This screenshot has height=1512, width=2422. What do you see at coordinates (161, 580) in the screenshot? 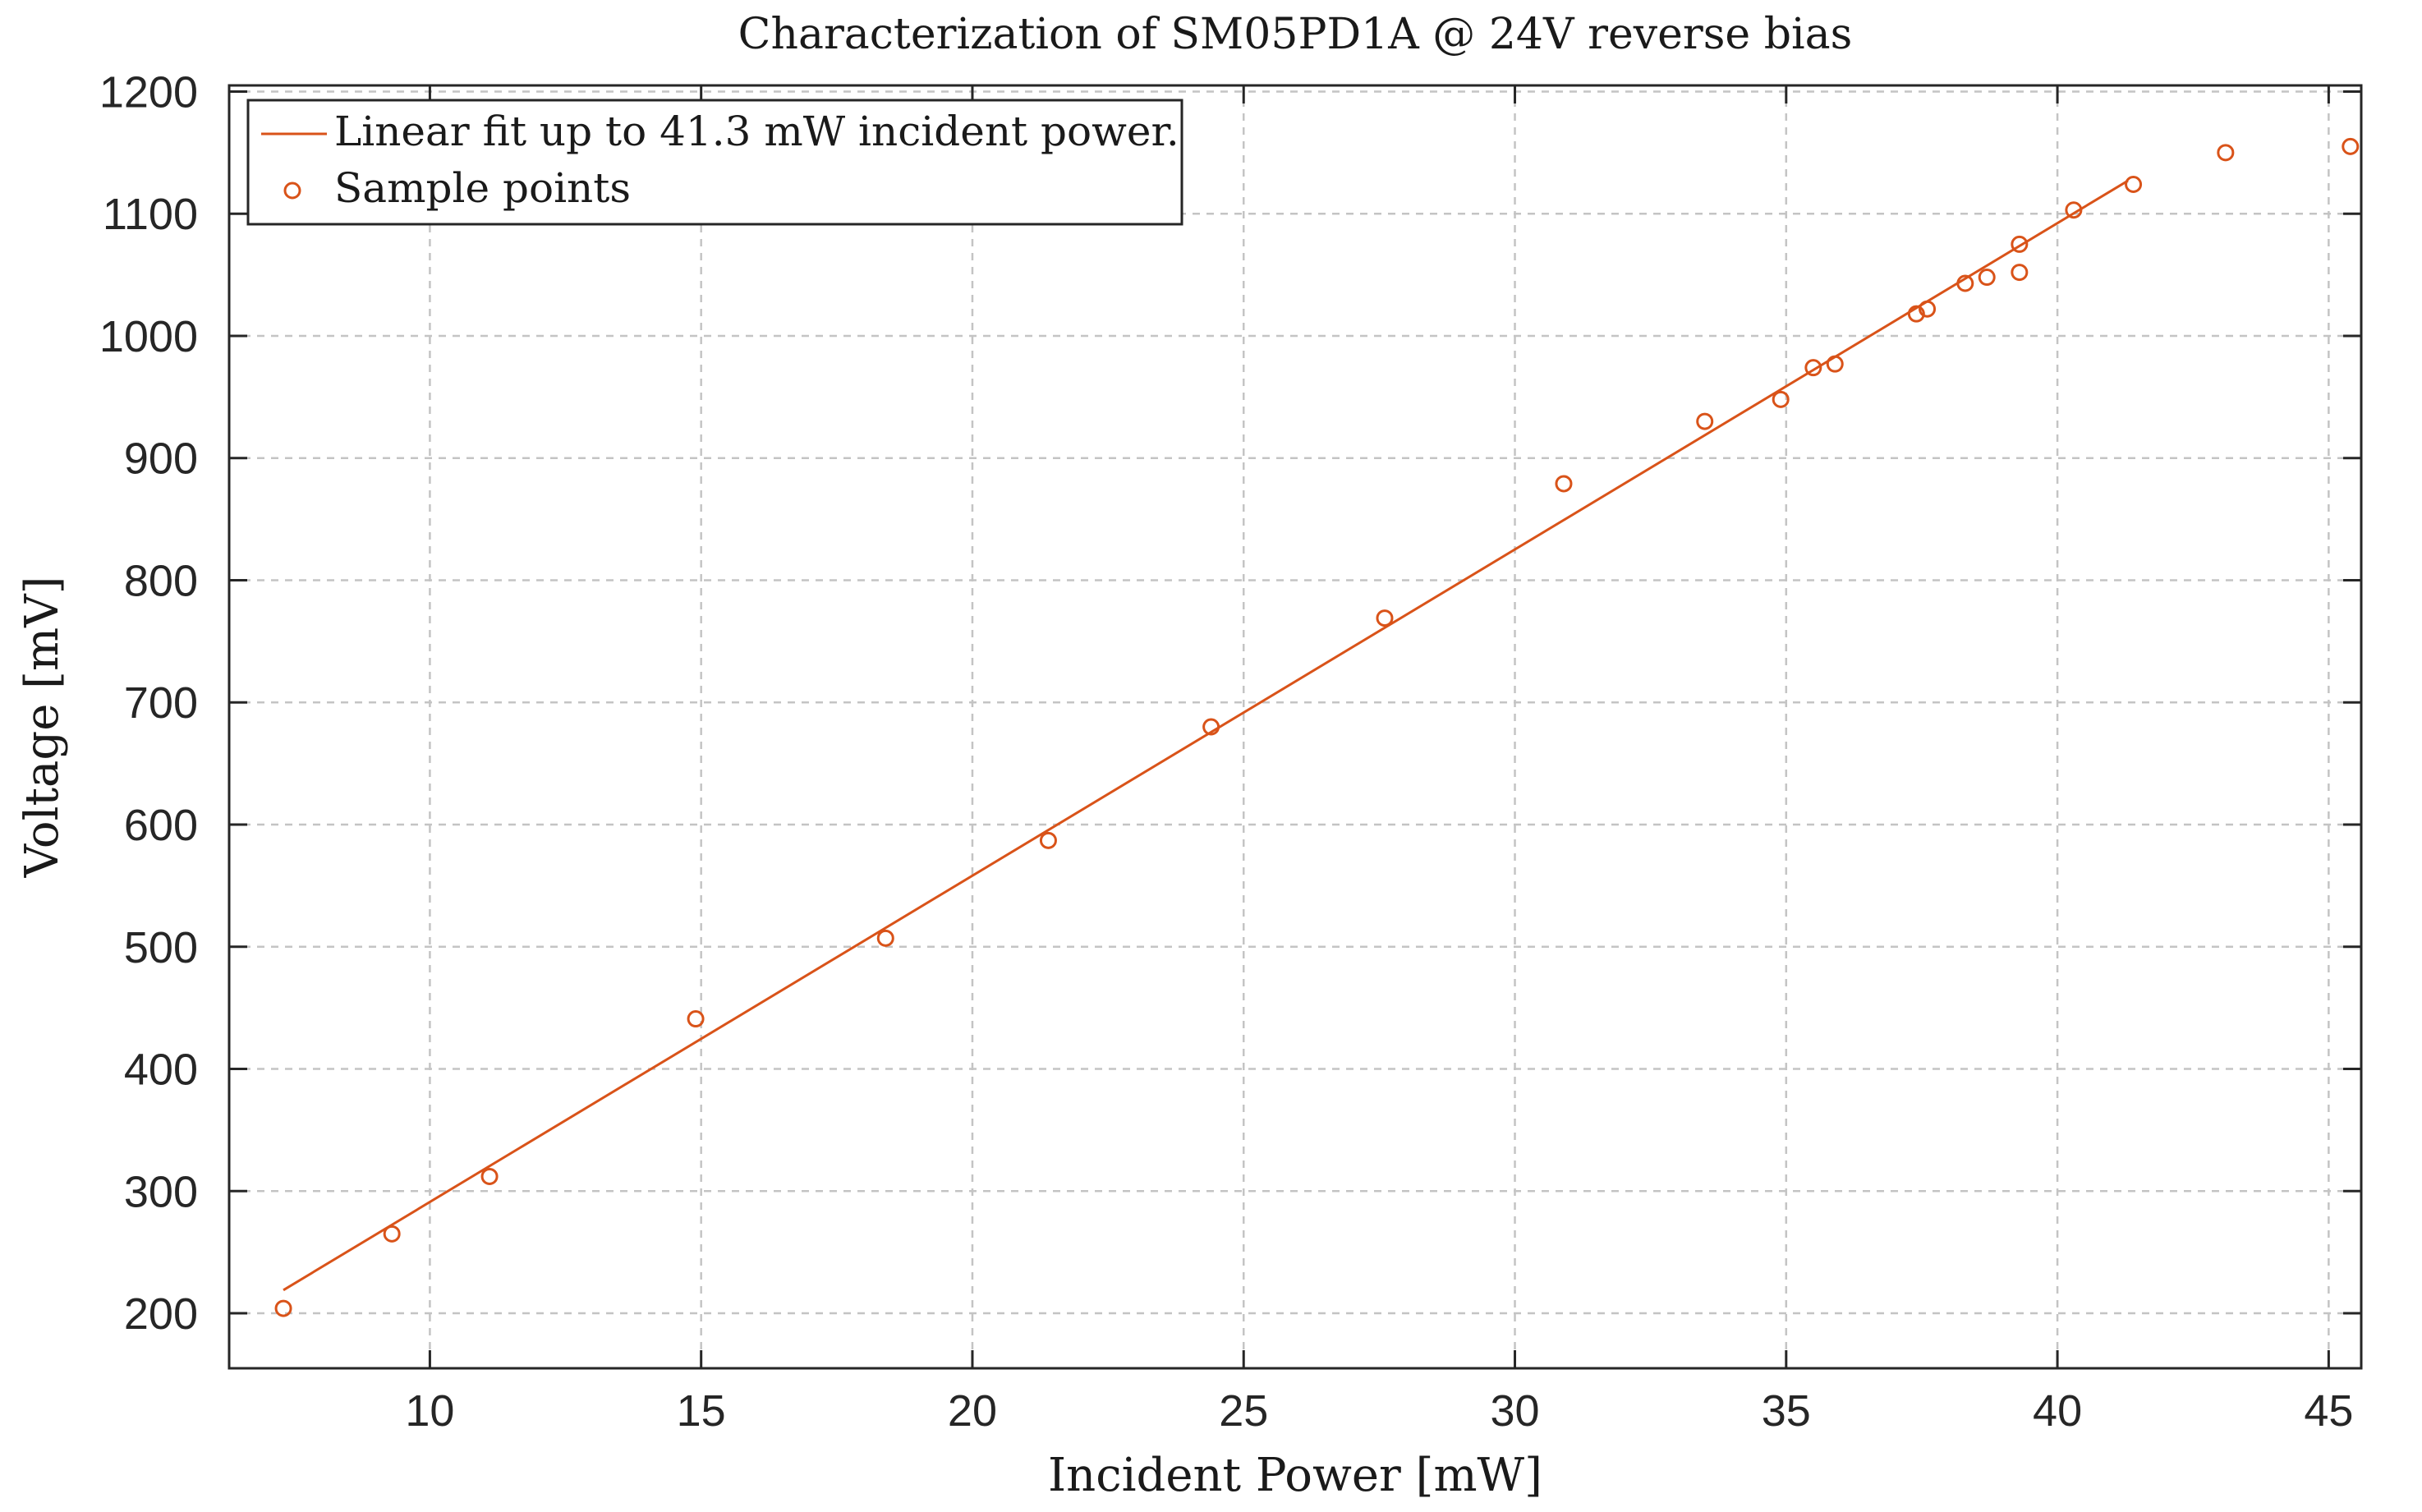
I see `y-tick-label: 800` at bounding box center [161, 580].